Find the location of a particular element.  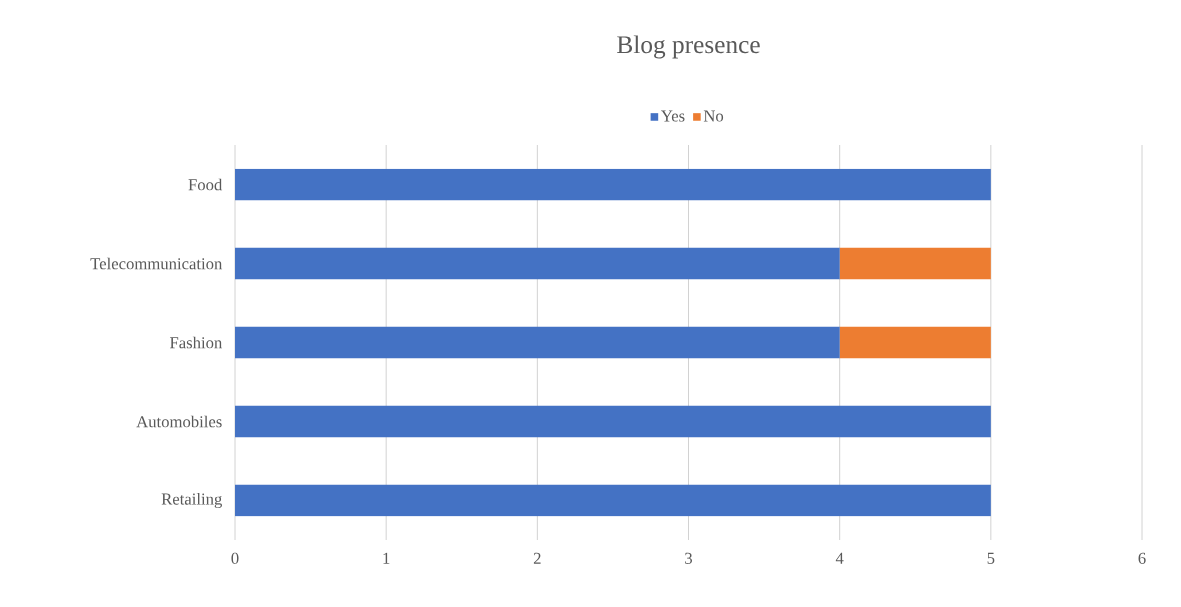

legend-label: No is located at coordinates (713, 116).